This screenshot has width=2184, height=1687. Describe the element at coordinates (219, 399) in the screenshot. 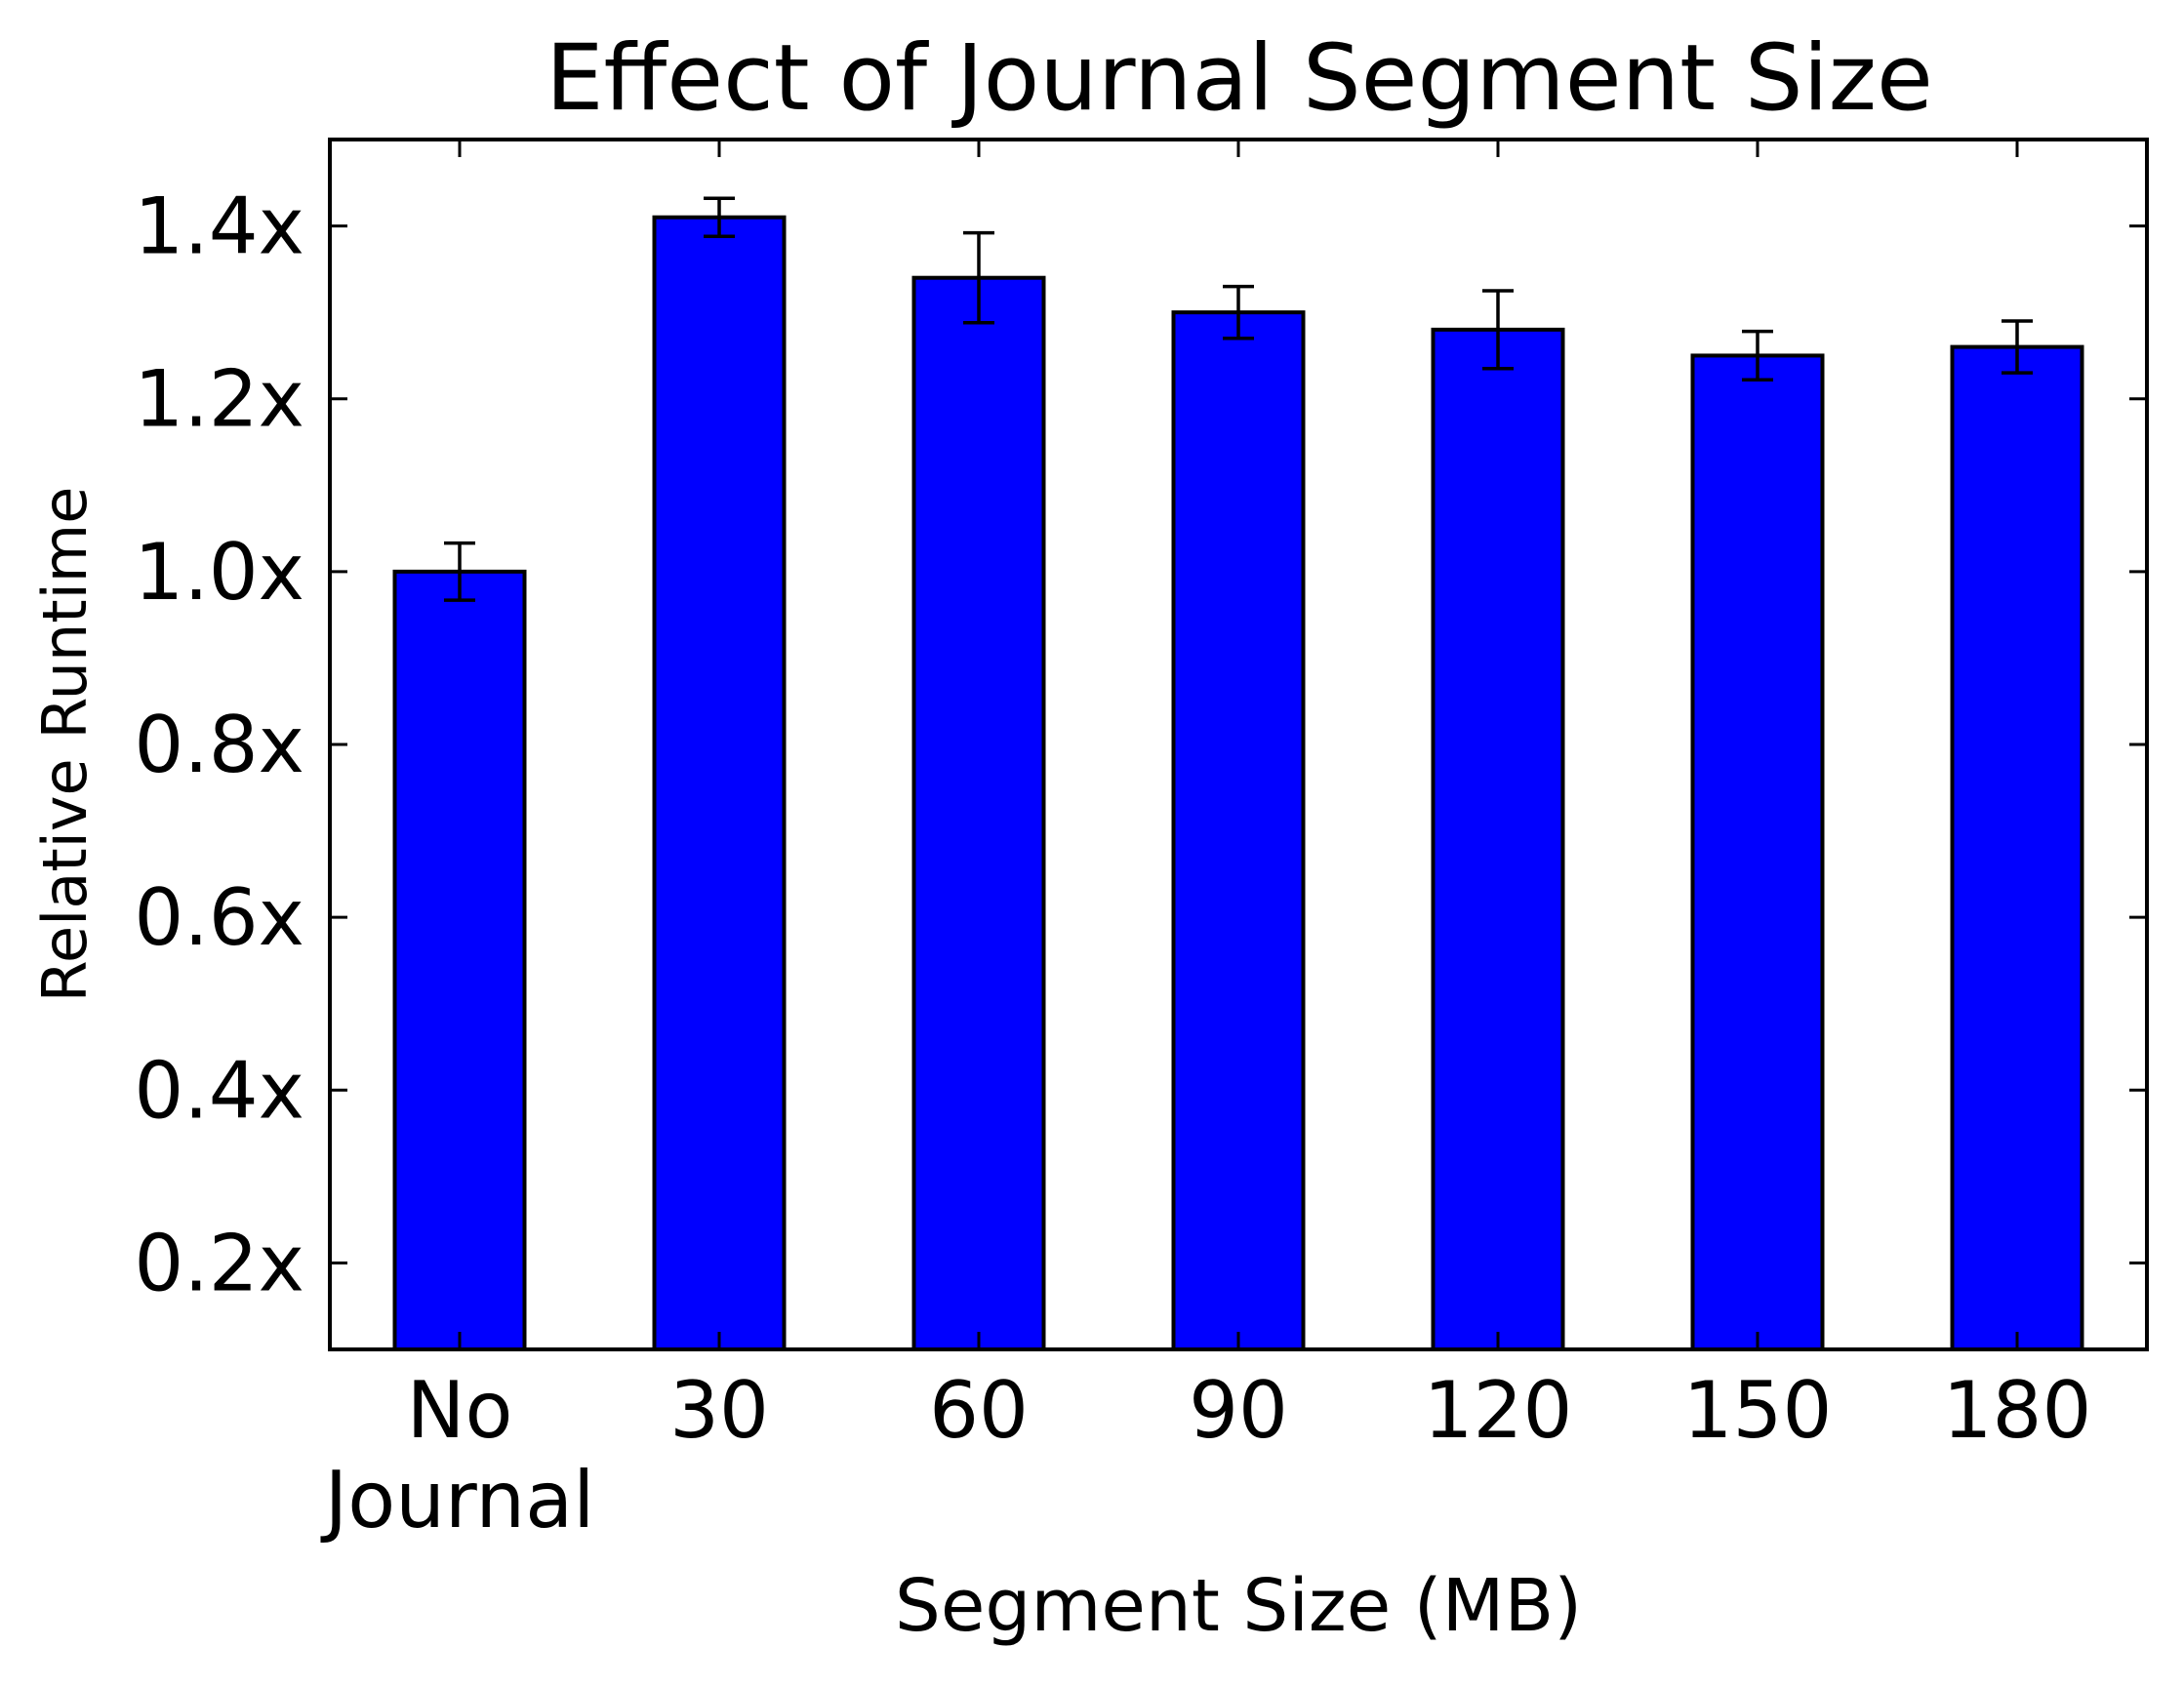

I see `y-tick-label: 1.2x` at that location.